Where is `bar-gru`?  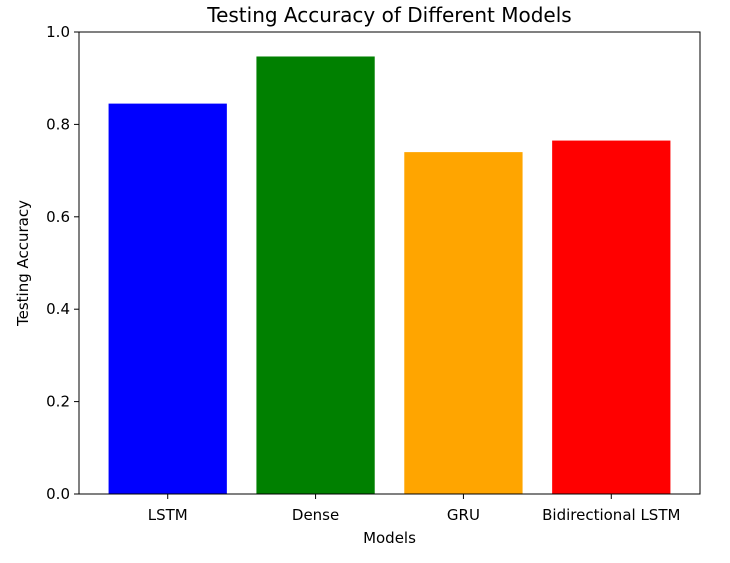 bar-gru is located at coordinates (463, 323).